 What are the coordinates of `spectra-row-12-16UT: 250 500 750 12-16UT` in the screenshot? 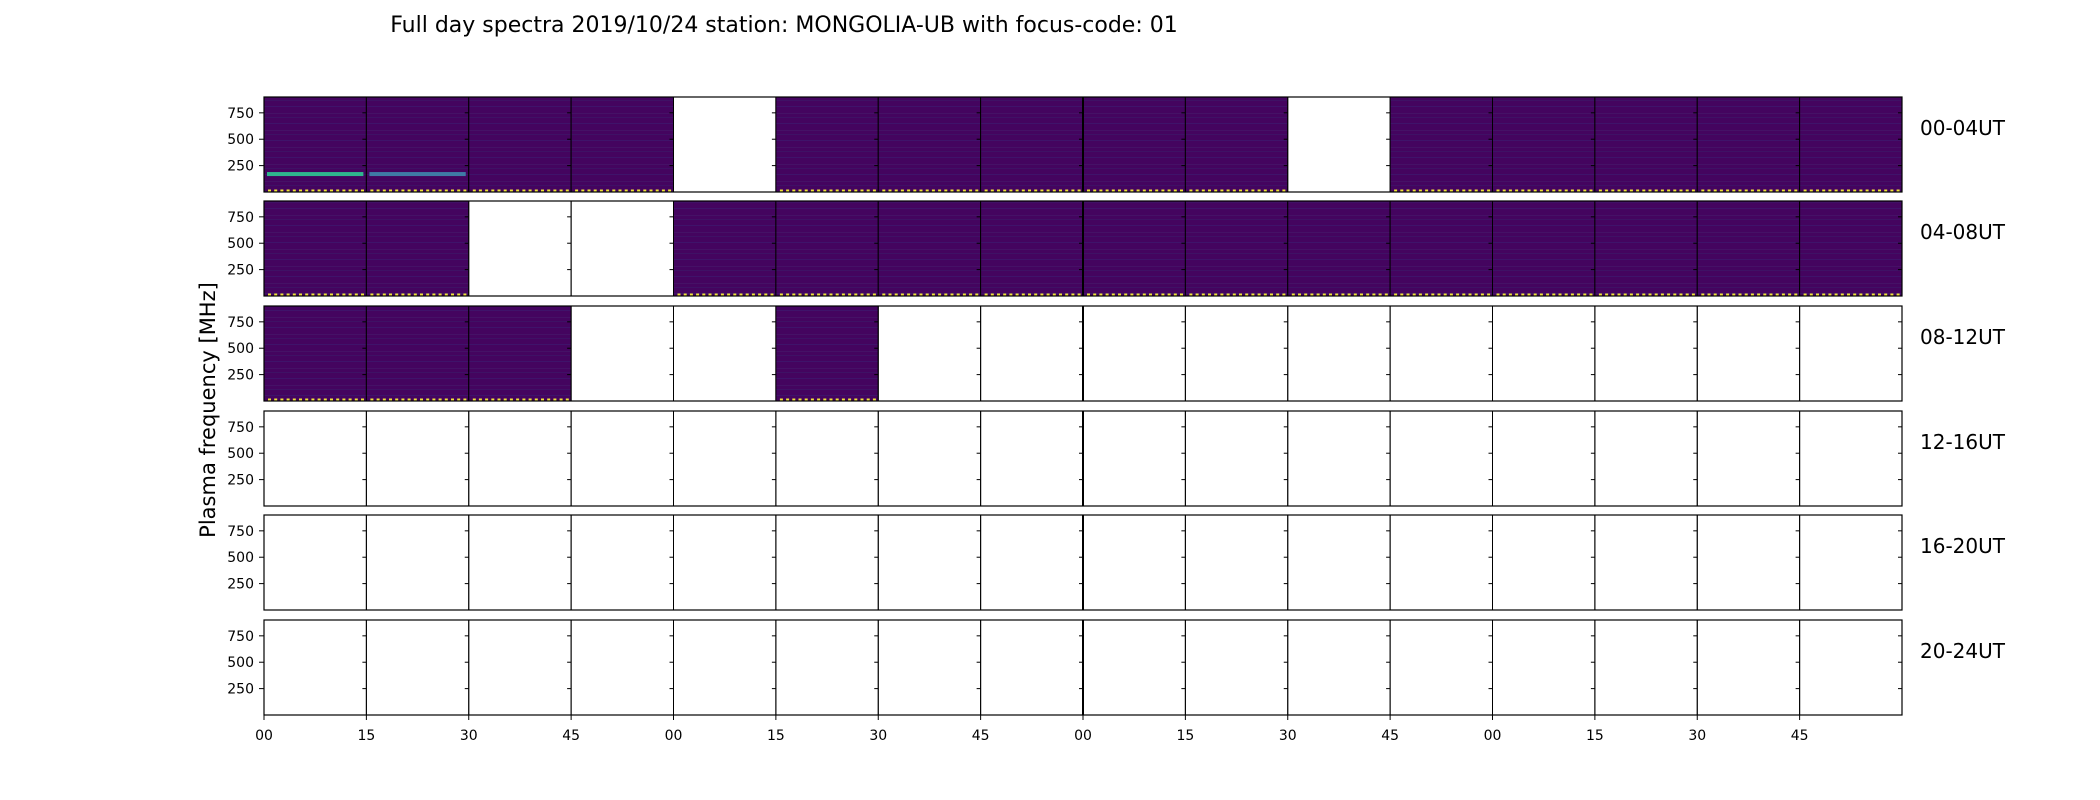 It's located at (1116, 458).